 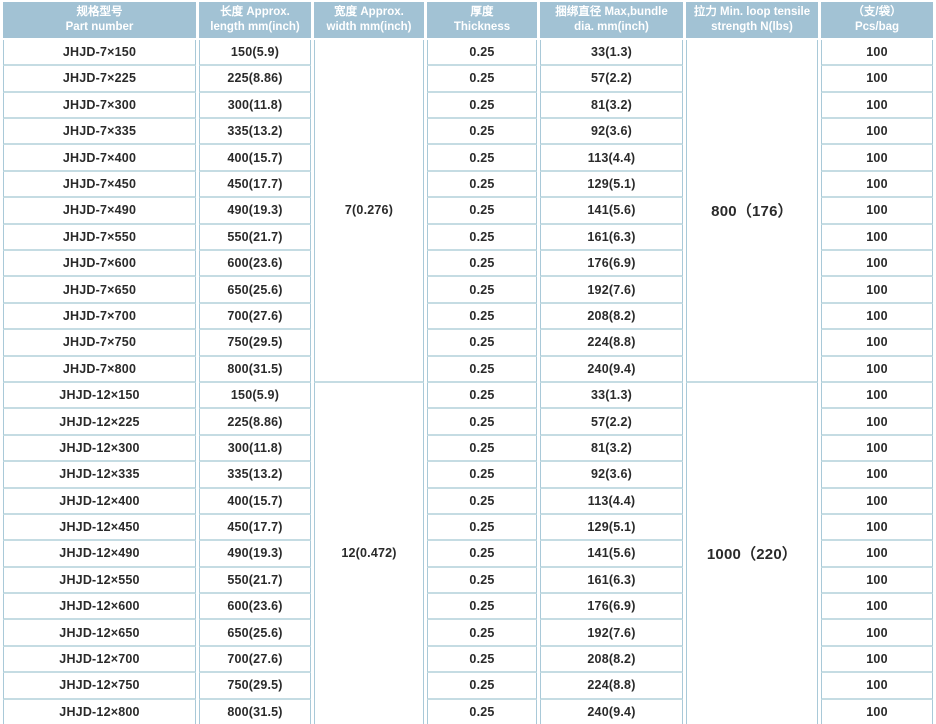 What do you see at coordinates (468, 132) in the screenshot?
I see `table-row: JHJD-7×335 335(13.2) 0.25 92(3.6) 100` at bounding box center [468, 132].